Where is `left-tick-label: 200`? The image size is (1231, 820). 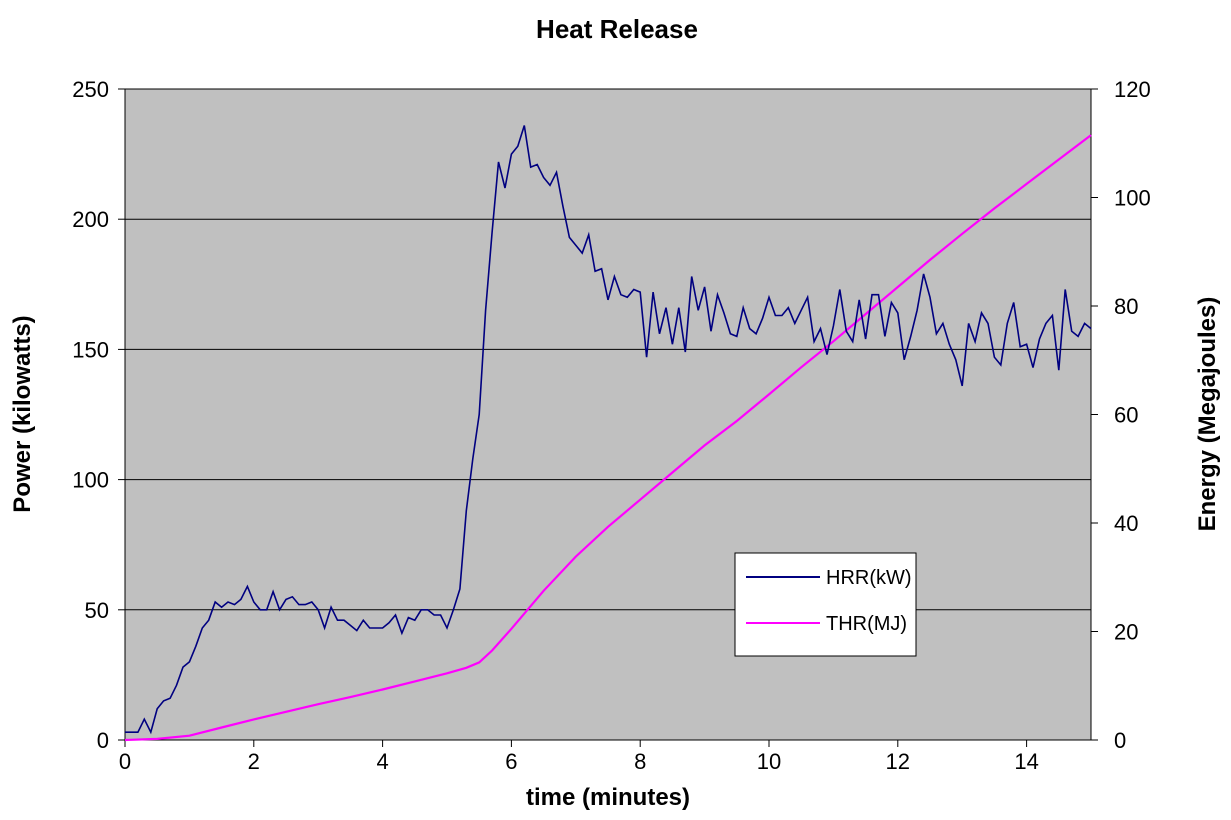 left-tick-label: 200 is located at coordinates (90, 219).